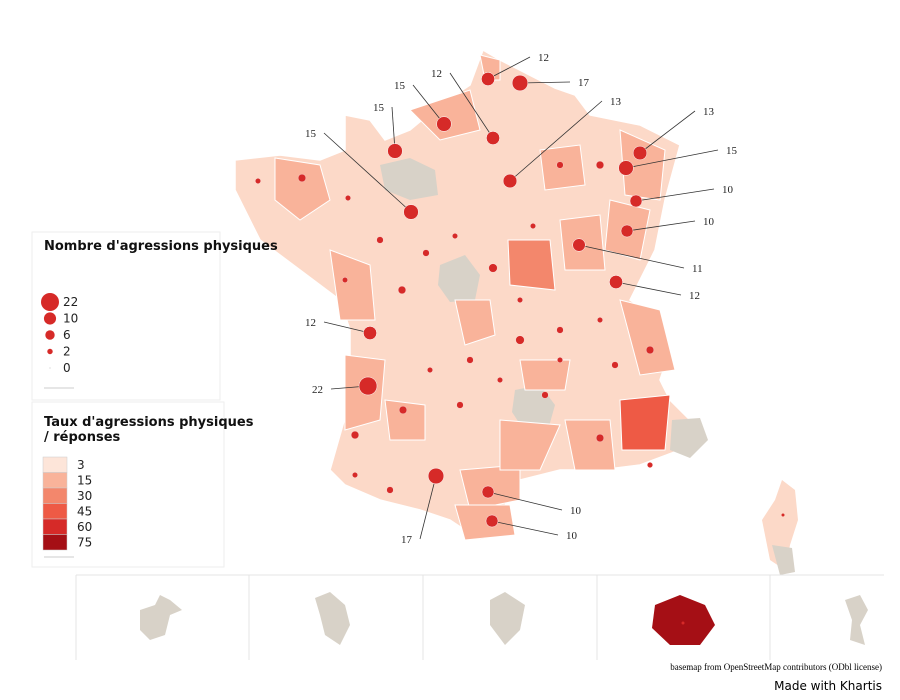 The height and width of the screenshot is (700, 900). I want to click on legend-value: 0, so click(67, 368).